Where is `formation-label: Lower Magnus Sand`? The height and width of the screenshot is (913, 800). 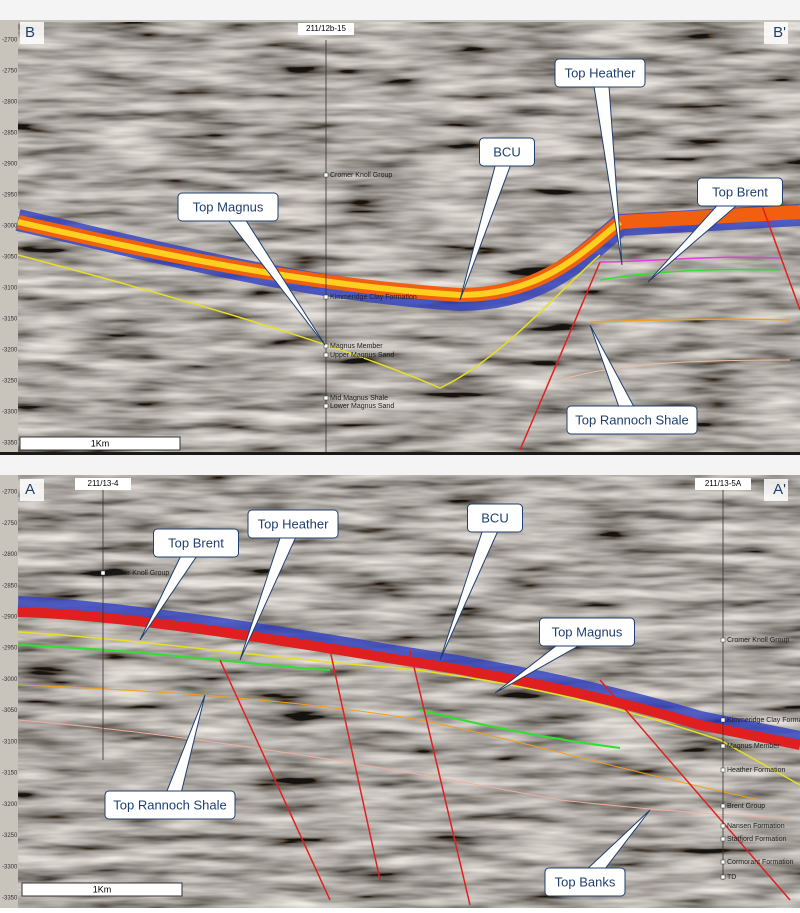
formation-label: Lower Magnus Sand is located at coordinates (362, 406).